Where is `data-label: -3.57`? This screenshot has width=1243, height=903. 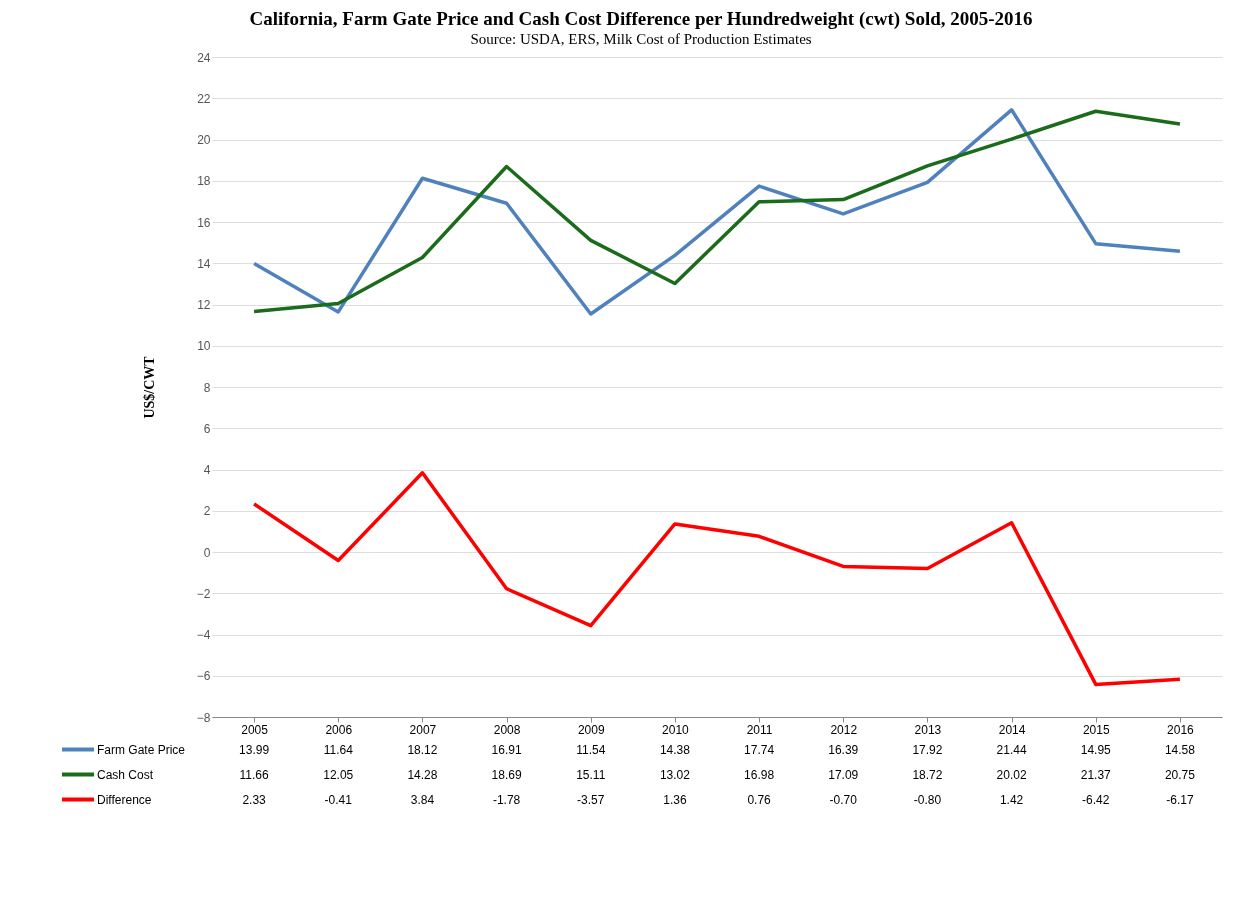 data-label: -3.57 is located at coordinates (591, 799).